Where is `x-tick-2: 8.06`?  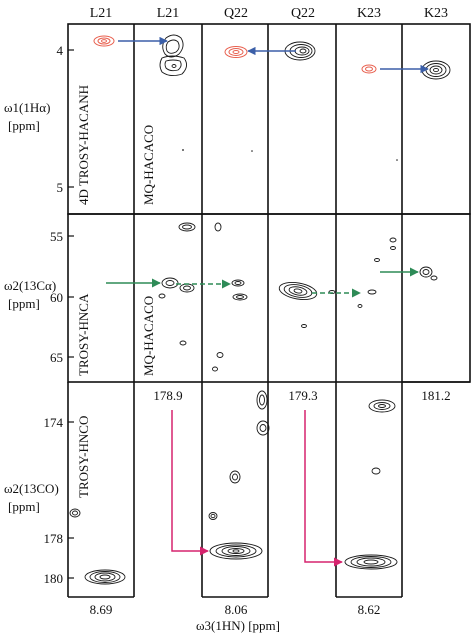
x-tick-2: 8.06 is located at coordinates (236, 609).